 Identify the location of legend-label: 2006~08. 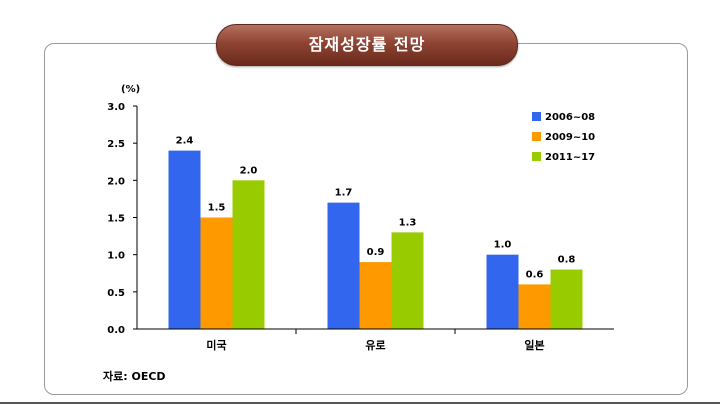
(570, 117).